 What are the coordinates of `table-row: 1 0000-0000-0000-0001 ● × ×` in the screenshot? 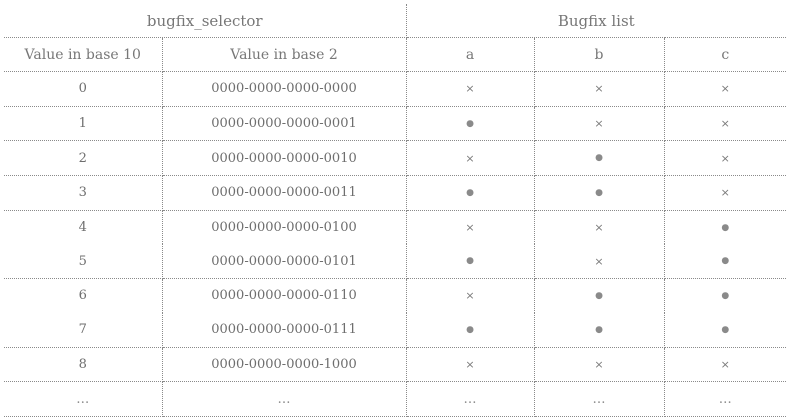 It's located at (395, 124).